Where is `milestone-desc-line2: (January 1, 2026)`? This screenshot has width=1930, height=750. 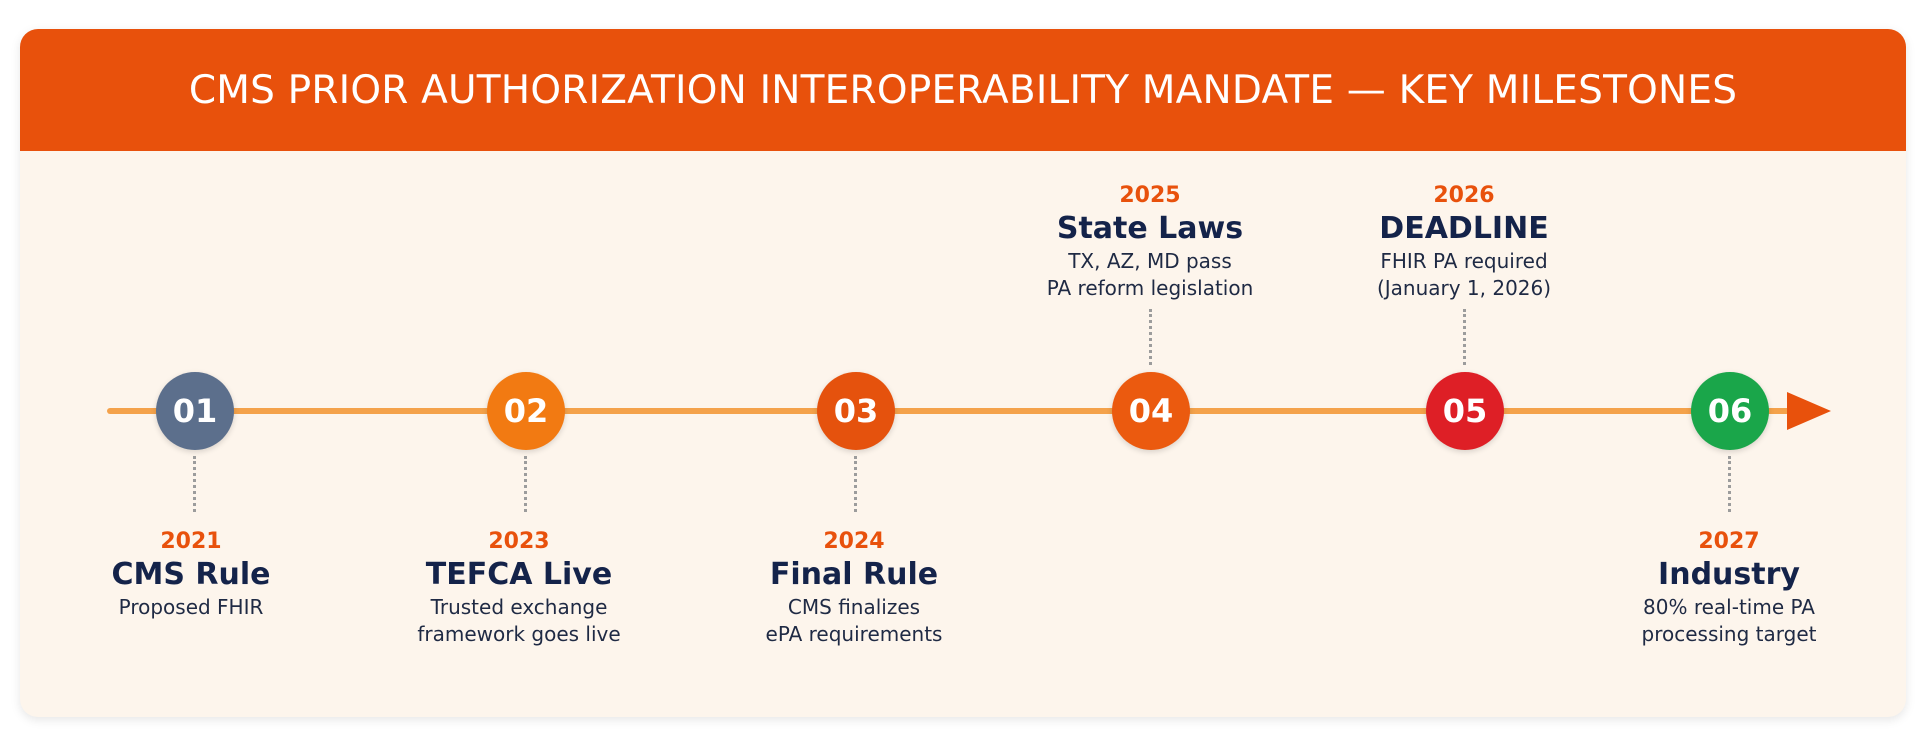 milestone-desc-line2: (January 1, 2026) is located at coordinates (1464, 288).